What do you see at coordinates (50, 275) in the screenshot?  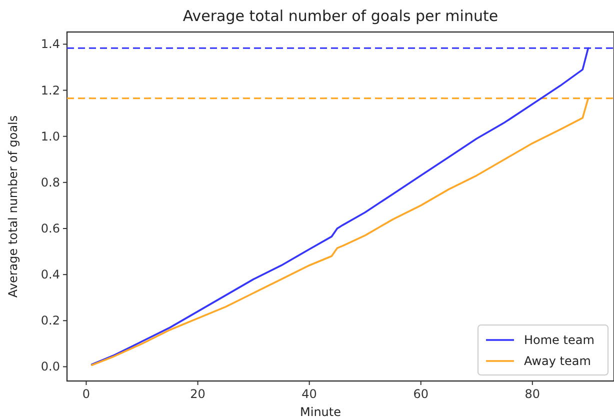 I see `y-tick-label: 0.4` at bounding box center [50, 275].